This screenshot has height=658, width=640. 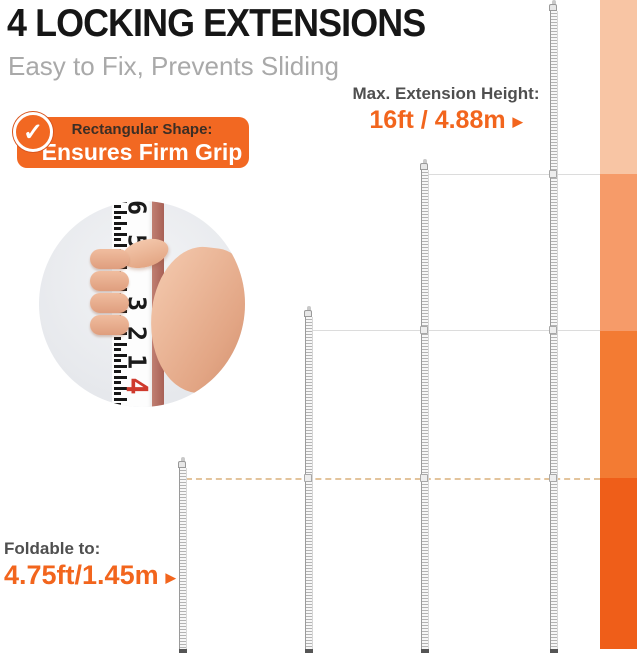 What do you see at coordinates (142, 151) in the screenshot?
I see `badge-line2: Ensures Firm Grip` at bounding box center [142, 151].